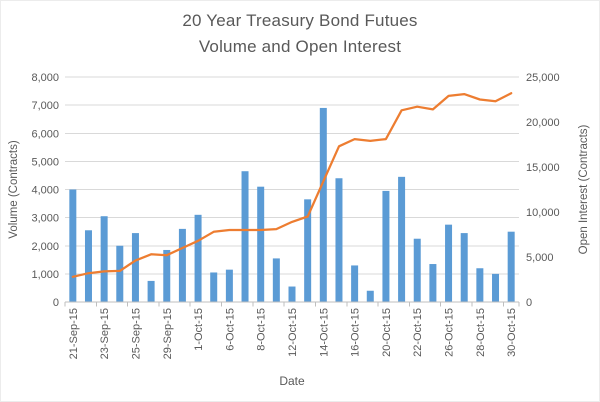 The image size is (600, 402). What do you see at coordinates (230, 329) in the screenshot?
I see `x-tick-label: 6-Oct-15` at bounding box center [230, 329].